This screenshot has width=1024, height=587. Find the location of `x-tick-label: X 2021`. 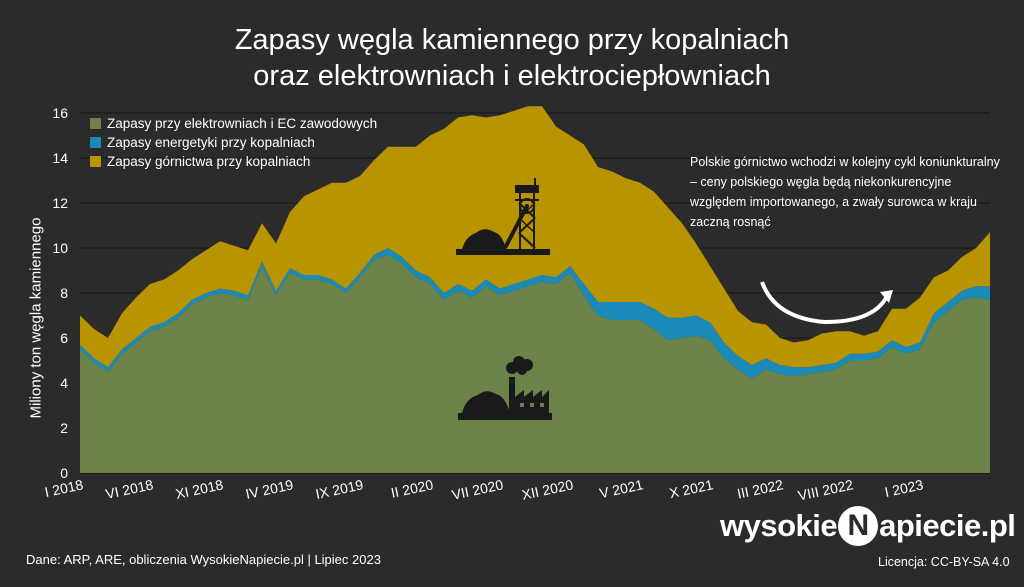

x-tick-label: X 2021 is located at coordinates (691, 488).